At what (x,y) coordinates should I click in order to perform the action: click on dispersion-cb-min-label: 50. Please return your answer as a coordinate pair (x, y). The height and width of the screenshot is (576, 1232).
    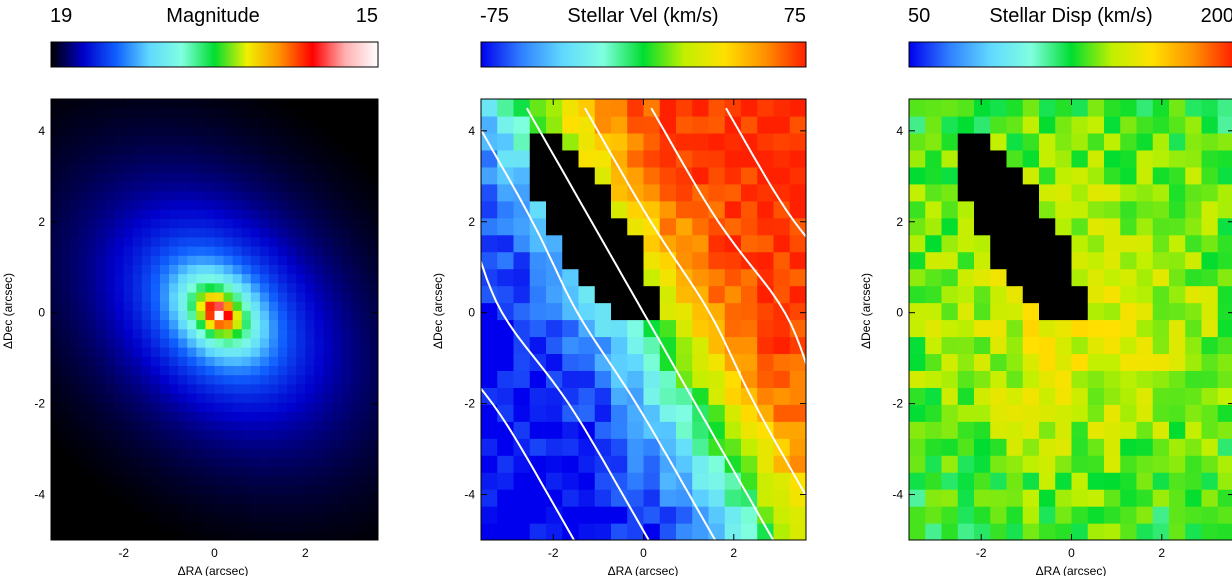
    Looking at the image, I should click on (919, 16).